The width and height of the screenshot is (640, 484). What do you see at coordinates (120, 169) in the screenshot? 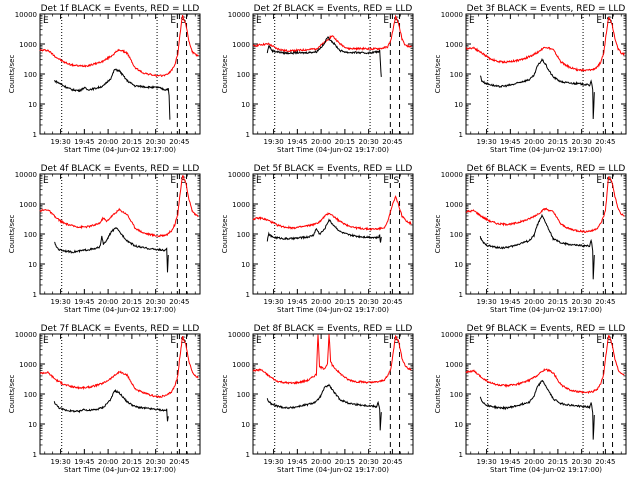
I see `panel-title: Det 4f BLACK = Events, RED = LLD` at bounding box center [120, 169].